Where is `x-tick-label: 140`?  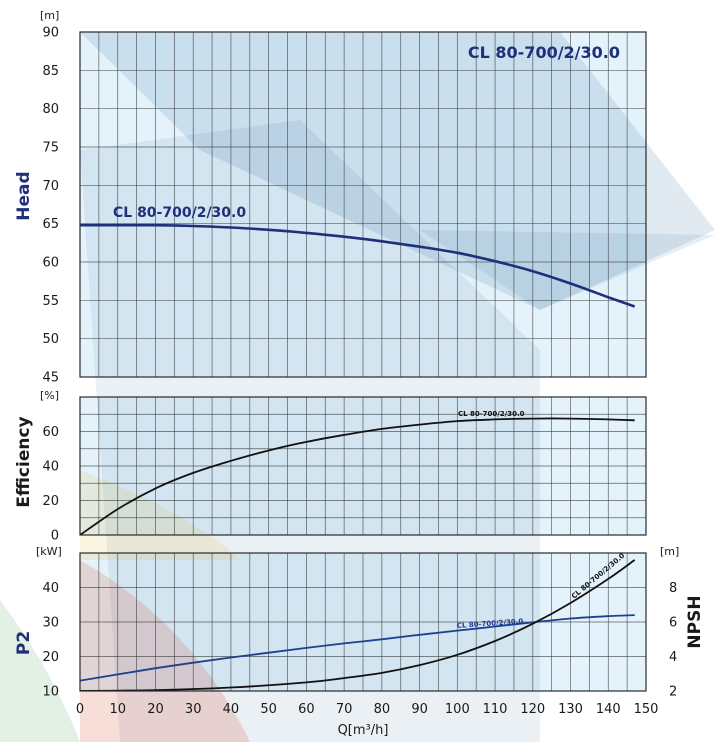
x-tick-label: 140 is located at coordinates (608, 709).